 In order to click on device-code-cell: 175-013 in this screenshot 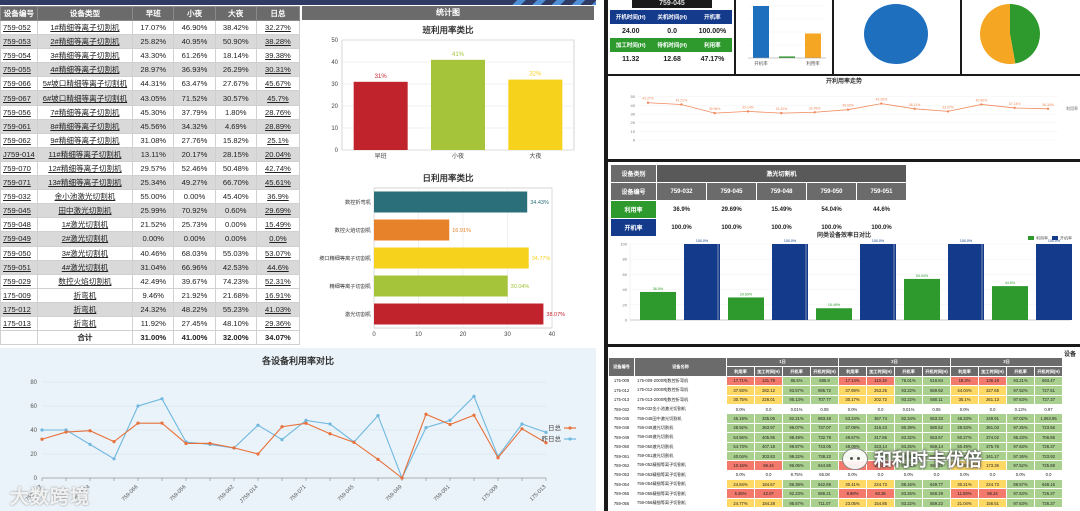, I will do `click(19, 323)`.